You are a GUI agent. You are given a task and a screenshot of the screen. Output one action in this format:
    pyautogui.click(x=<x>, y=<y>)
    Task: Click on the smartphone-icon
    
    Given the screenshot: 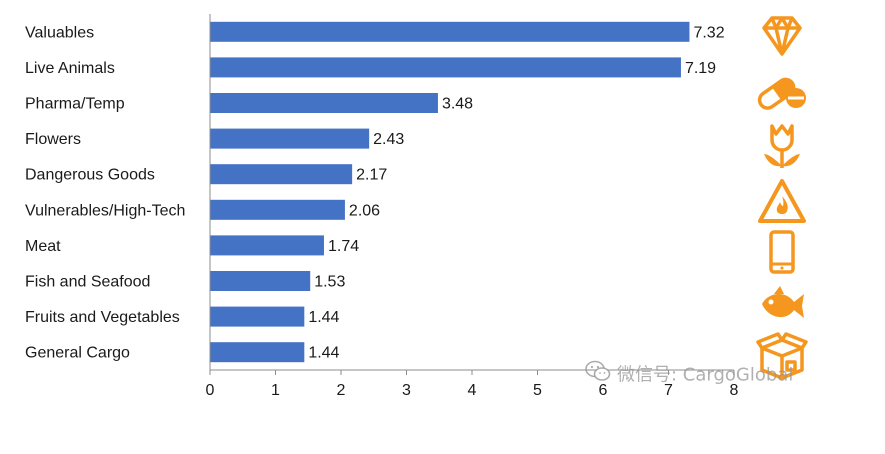 What is the action you would take?
    pyautogui.click(x=782, y=254)
    